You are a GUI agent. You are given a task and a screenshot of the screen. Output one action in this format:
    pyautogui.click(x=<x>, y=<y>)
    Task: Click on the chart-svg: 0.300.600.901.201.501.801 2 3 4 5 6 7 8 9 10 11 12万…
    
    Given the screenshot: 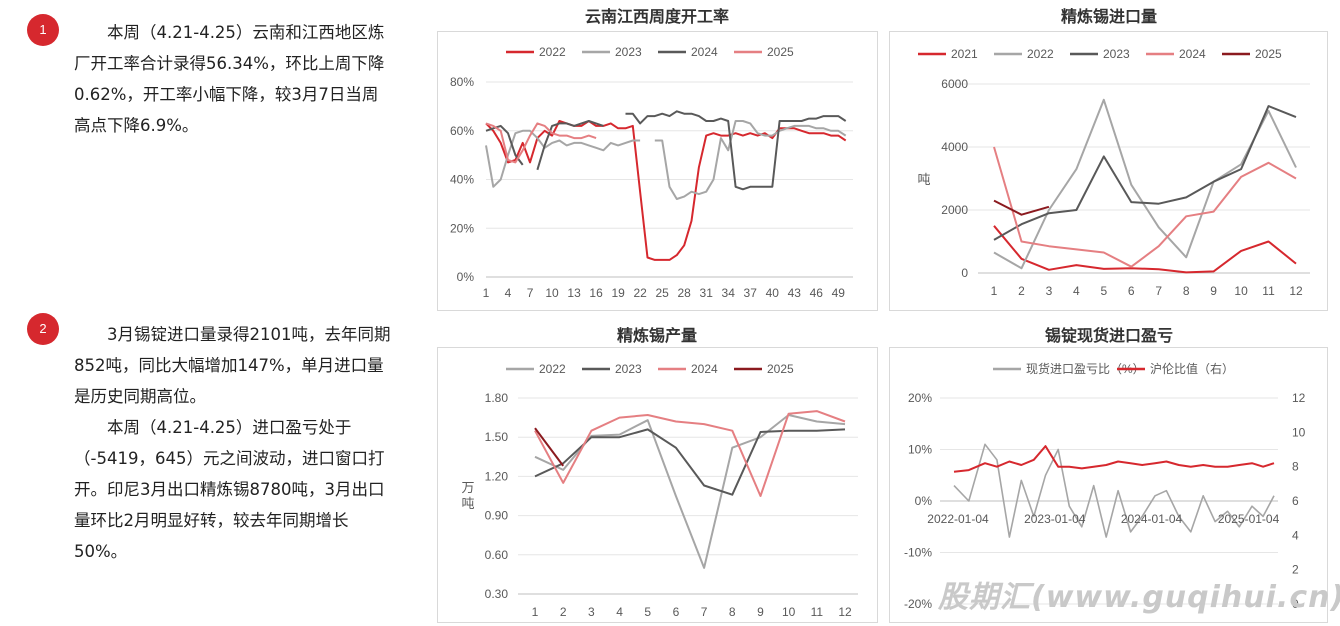 What is the action you would take?
    pyautogui.click(x=659, y=490)
    